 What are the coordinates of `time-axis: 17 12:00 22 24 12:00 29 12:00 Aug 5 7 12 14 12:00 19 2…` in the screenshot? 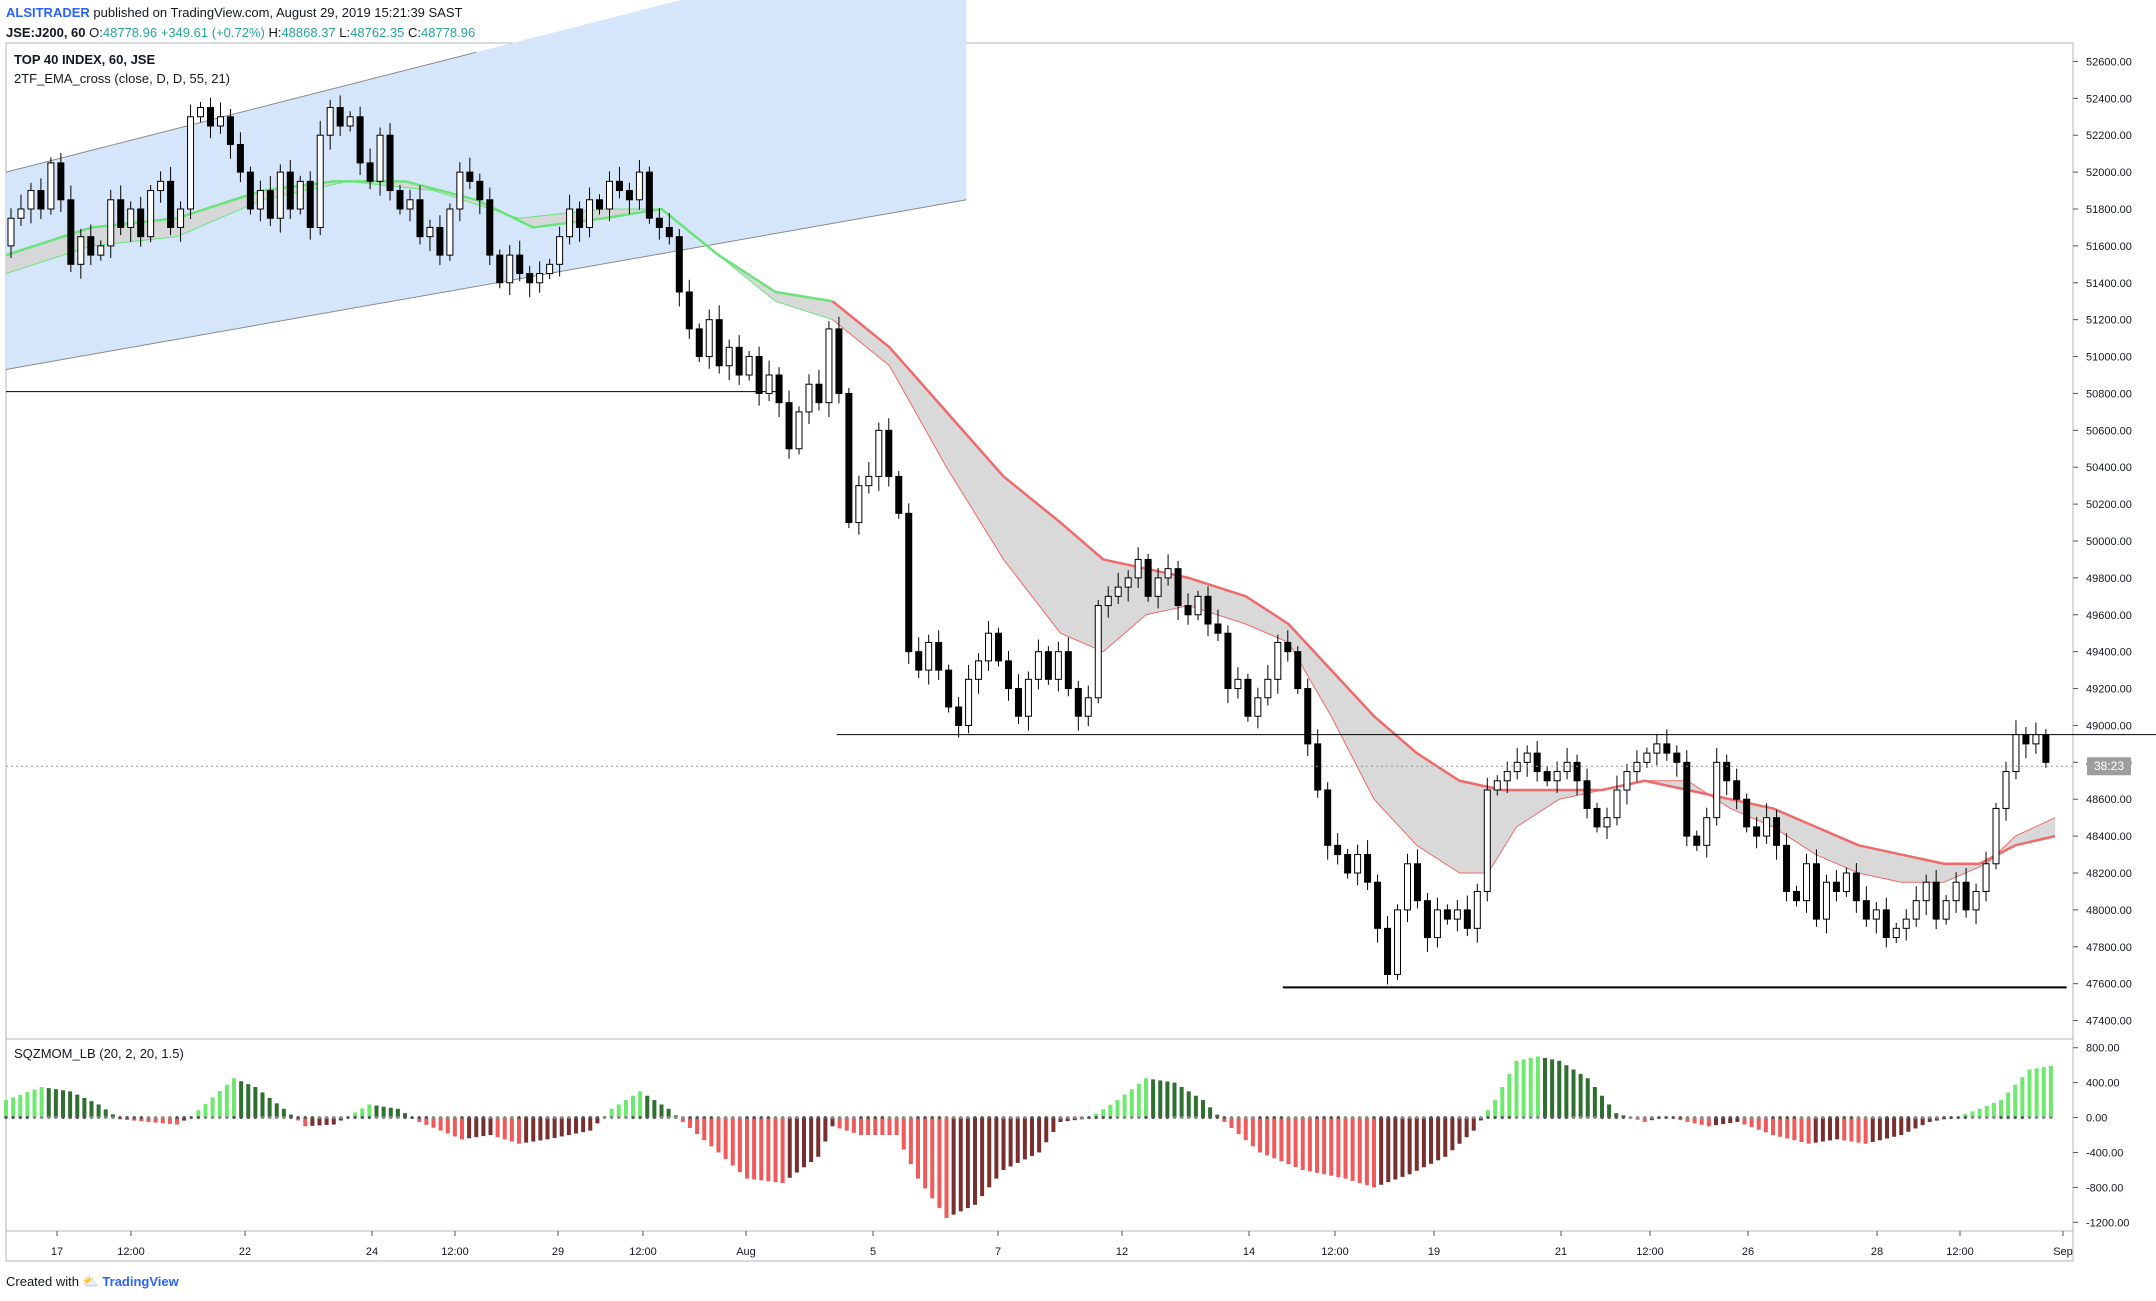 It's located at (1062, 1244).